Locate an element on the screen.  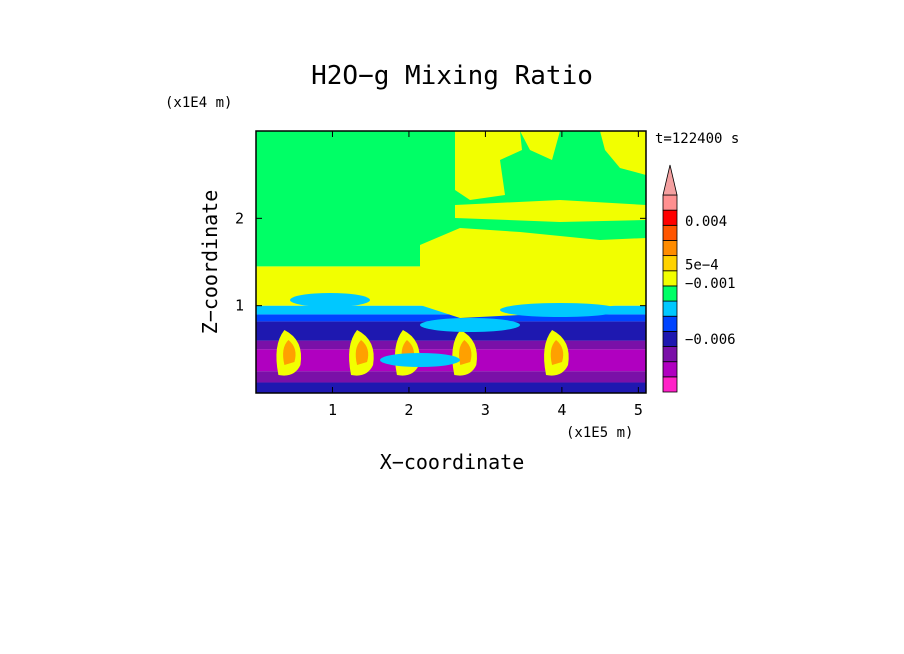
y-tick-label-0: 1 is located at coordinates (239, 306).